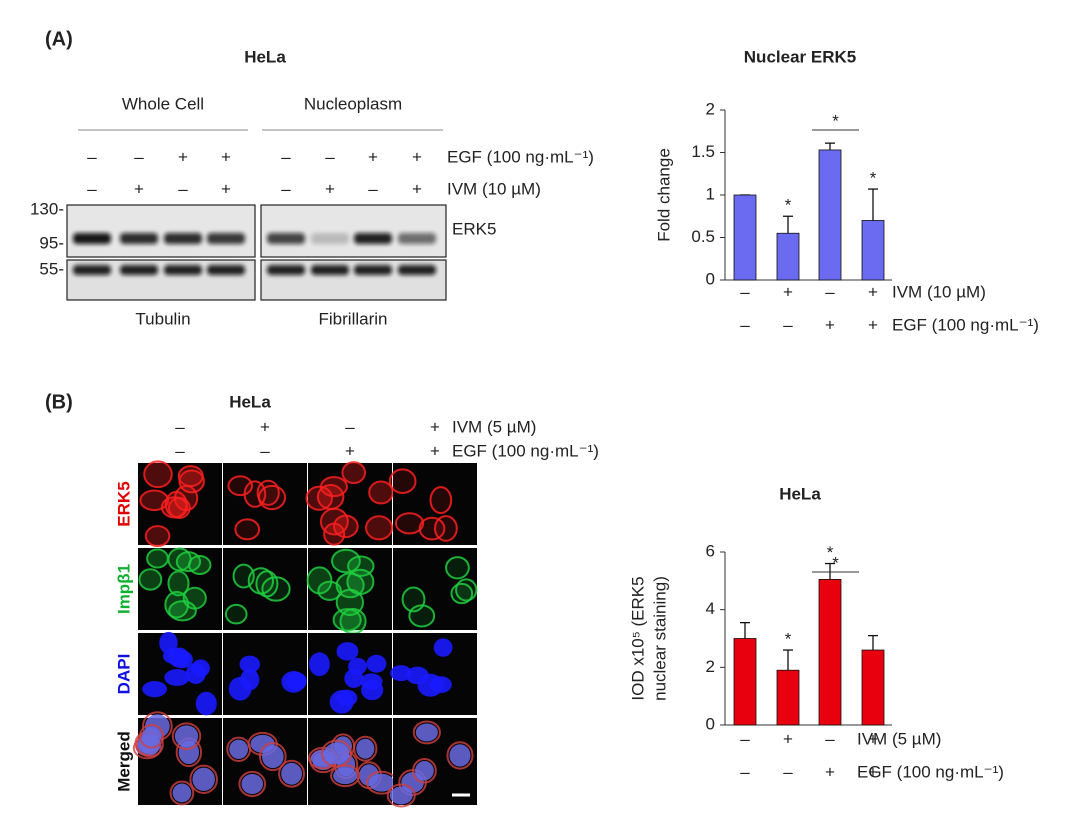 The image size is (1080, 827). What do you see at coordinates (800, 56) in the screenshot?
I see `chart-title: Nuclear ERK5` at bounding box center [800, 56].